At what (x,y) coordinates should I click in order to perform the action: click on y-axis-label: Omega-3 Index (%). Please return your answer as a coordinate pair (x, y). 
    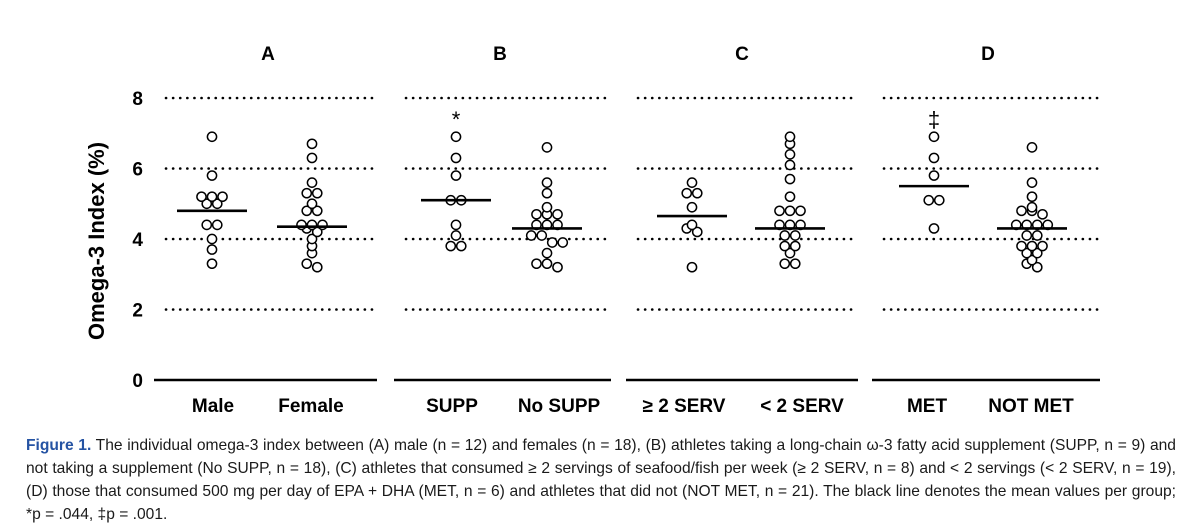
    Looking at the image, I should click on (96, 241).